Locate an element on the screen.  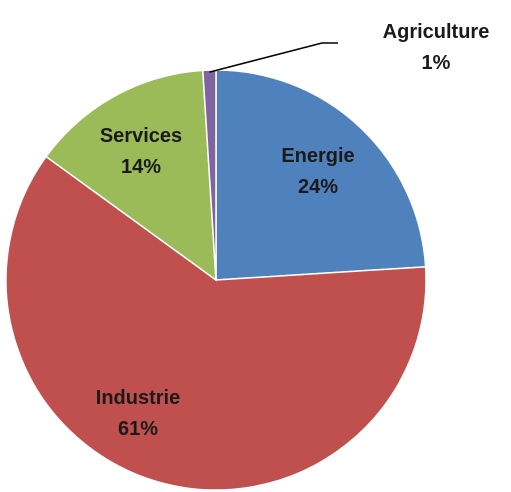
slice-value-energie: 24% is located at coordinates (318, 187).